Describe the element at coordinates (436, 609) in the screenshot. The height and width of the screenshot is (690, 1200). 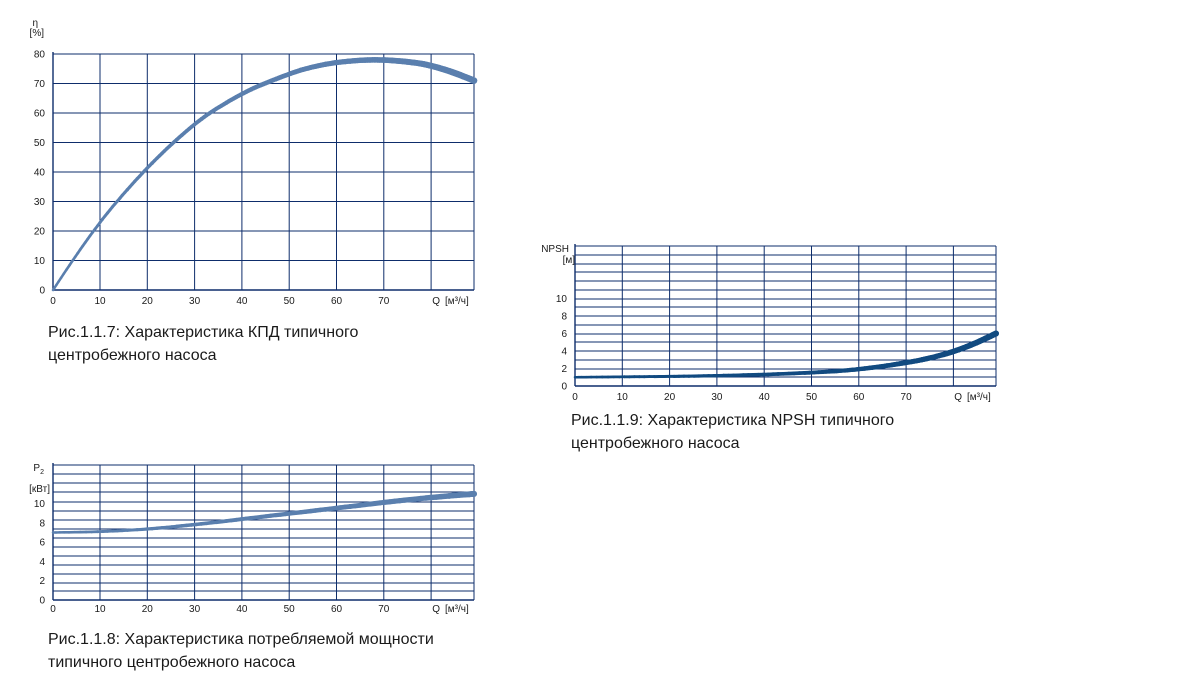
I see `power-x-label: Q` at that location.